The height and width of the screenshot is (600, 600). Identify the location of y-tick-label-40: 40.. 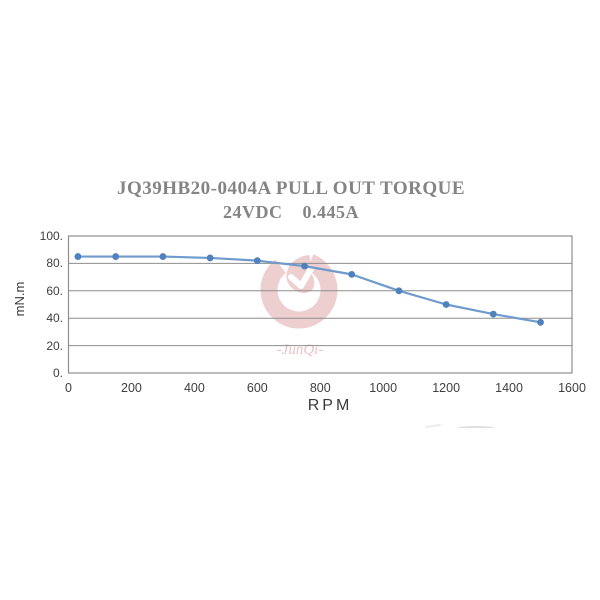
(54, 318).